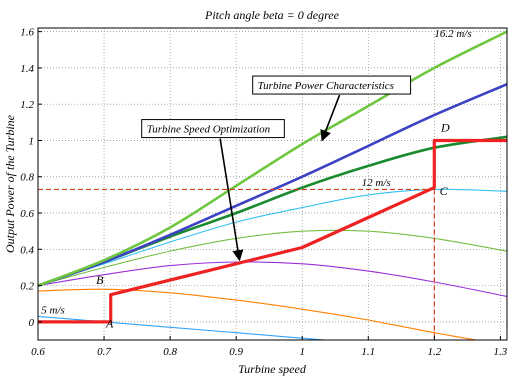 This screenshot has height=377, width=508. What do you see at coordinates (269, 347) in the screenshot?
I see `x-axis-ticks: 0.6 0.7 0.8 0.9 1 1.1 1.2 1.3` at bounding box center [269, 347].